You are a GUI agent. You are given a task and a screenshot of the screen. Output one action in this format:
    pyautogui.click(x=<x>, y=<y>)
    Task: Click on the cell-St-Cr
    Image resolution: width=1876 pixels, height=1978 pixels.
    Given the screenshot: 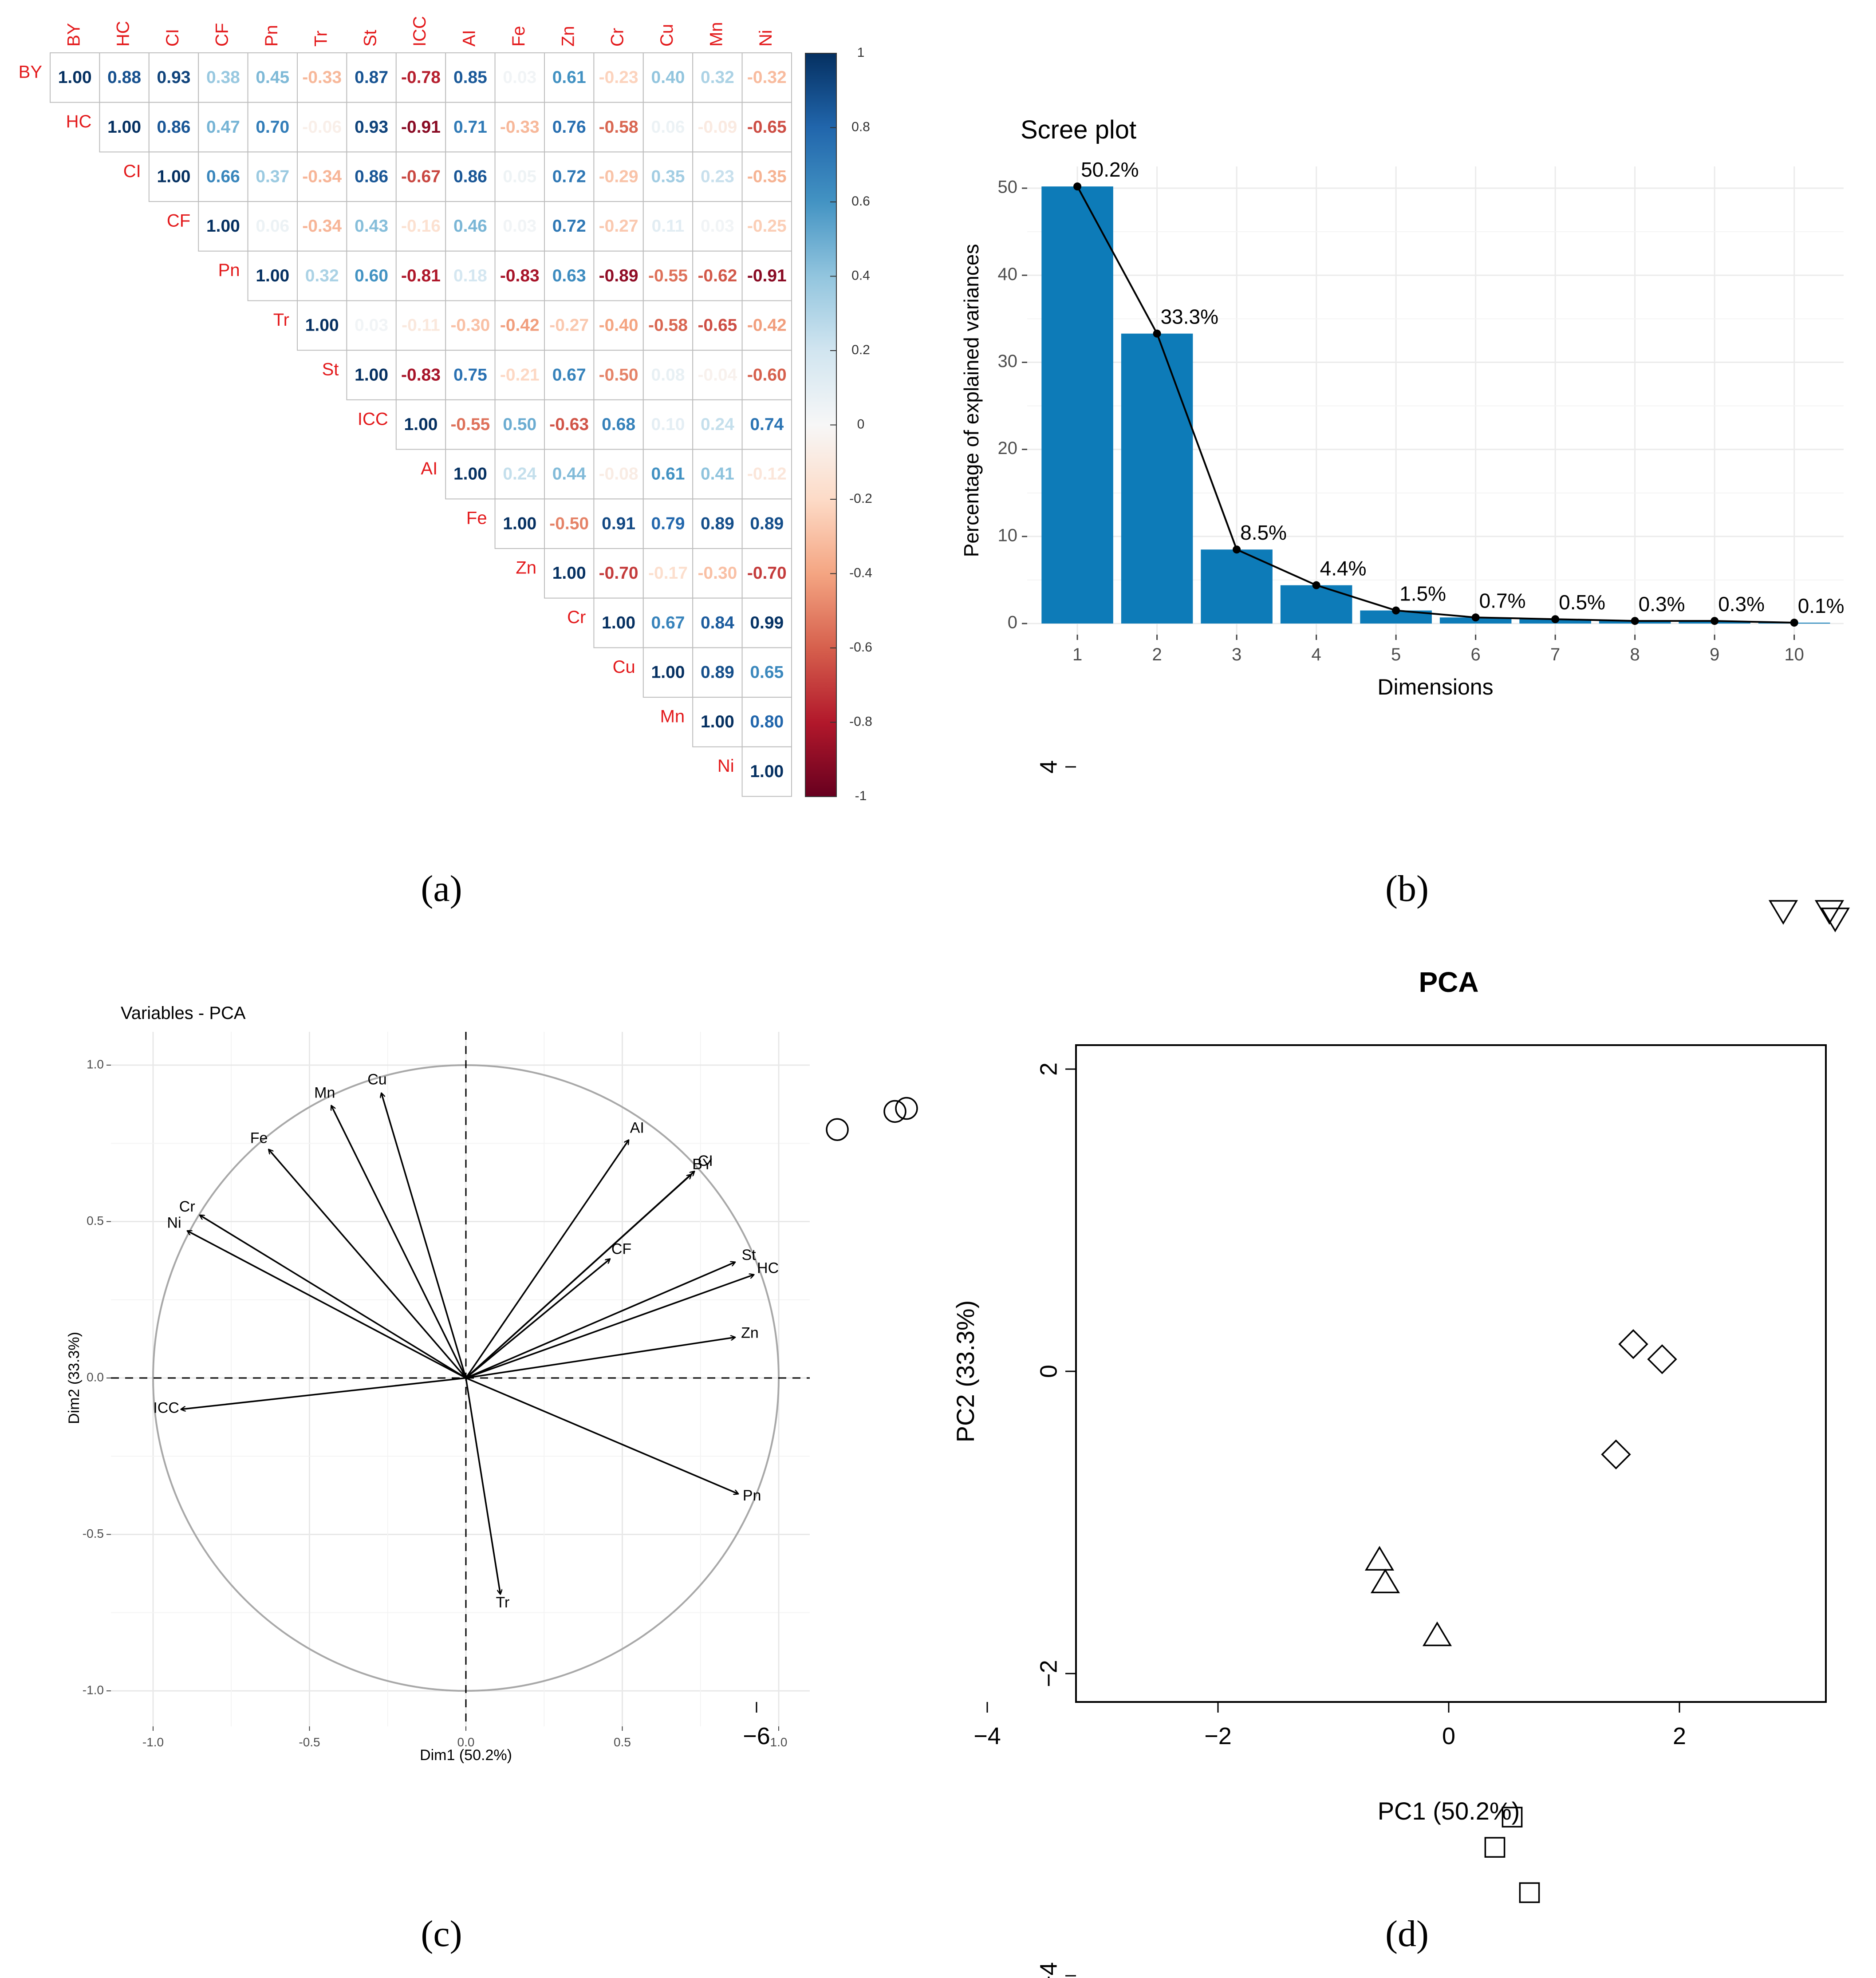 What is the action you would take?
    pyautogui.click(x=618, y=375)
    